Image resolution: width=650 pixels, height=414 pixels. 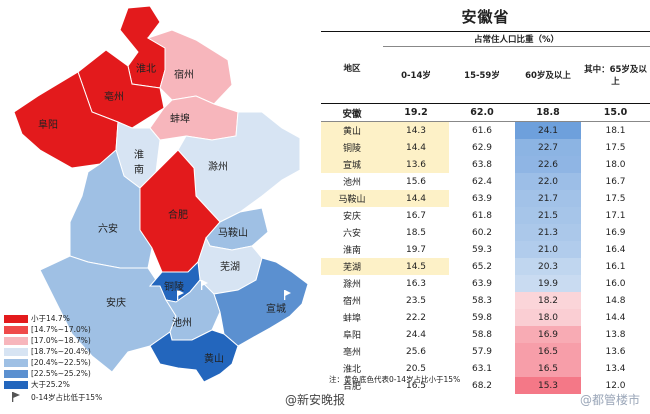 What do you see at coordinates (485, 266) in the screenshot?
I see `table-row: 芜湖 14.5 65.2 20.3 16.1` at bounding box center [485, 266].